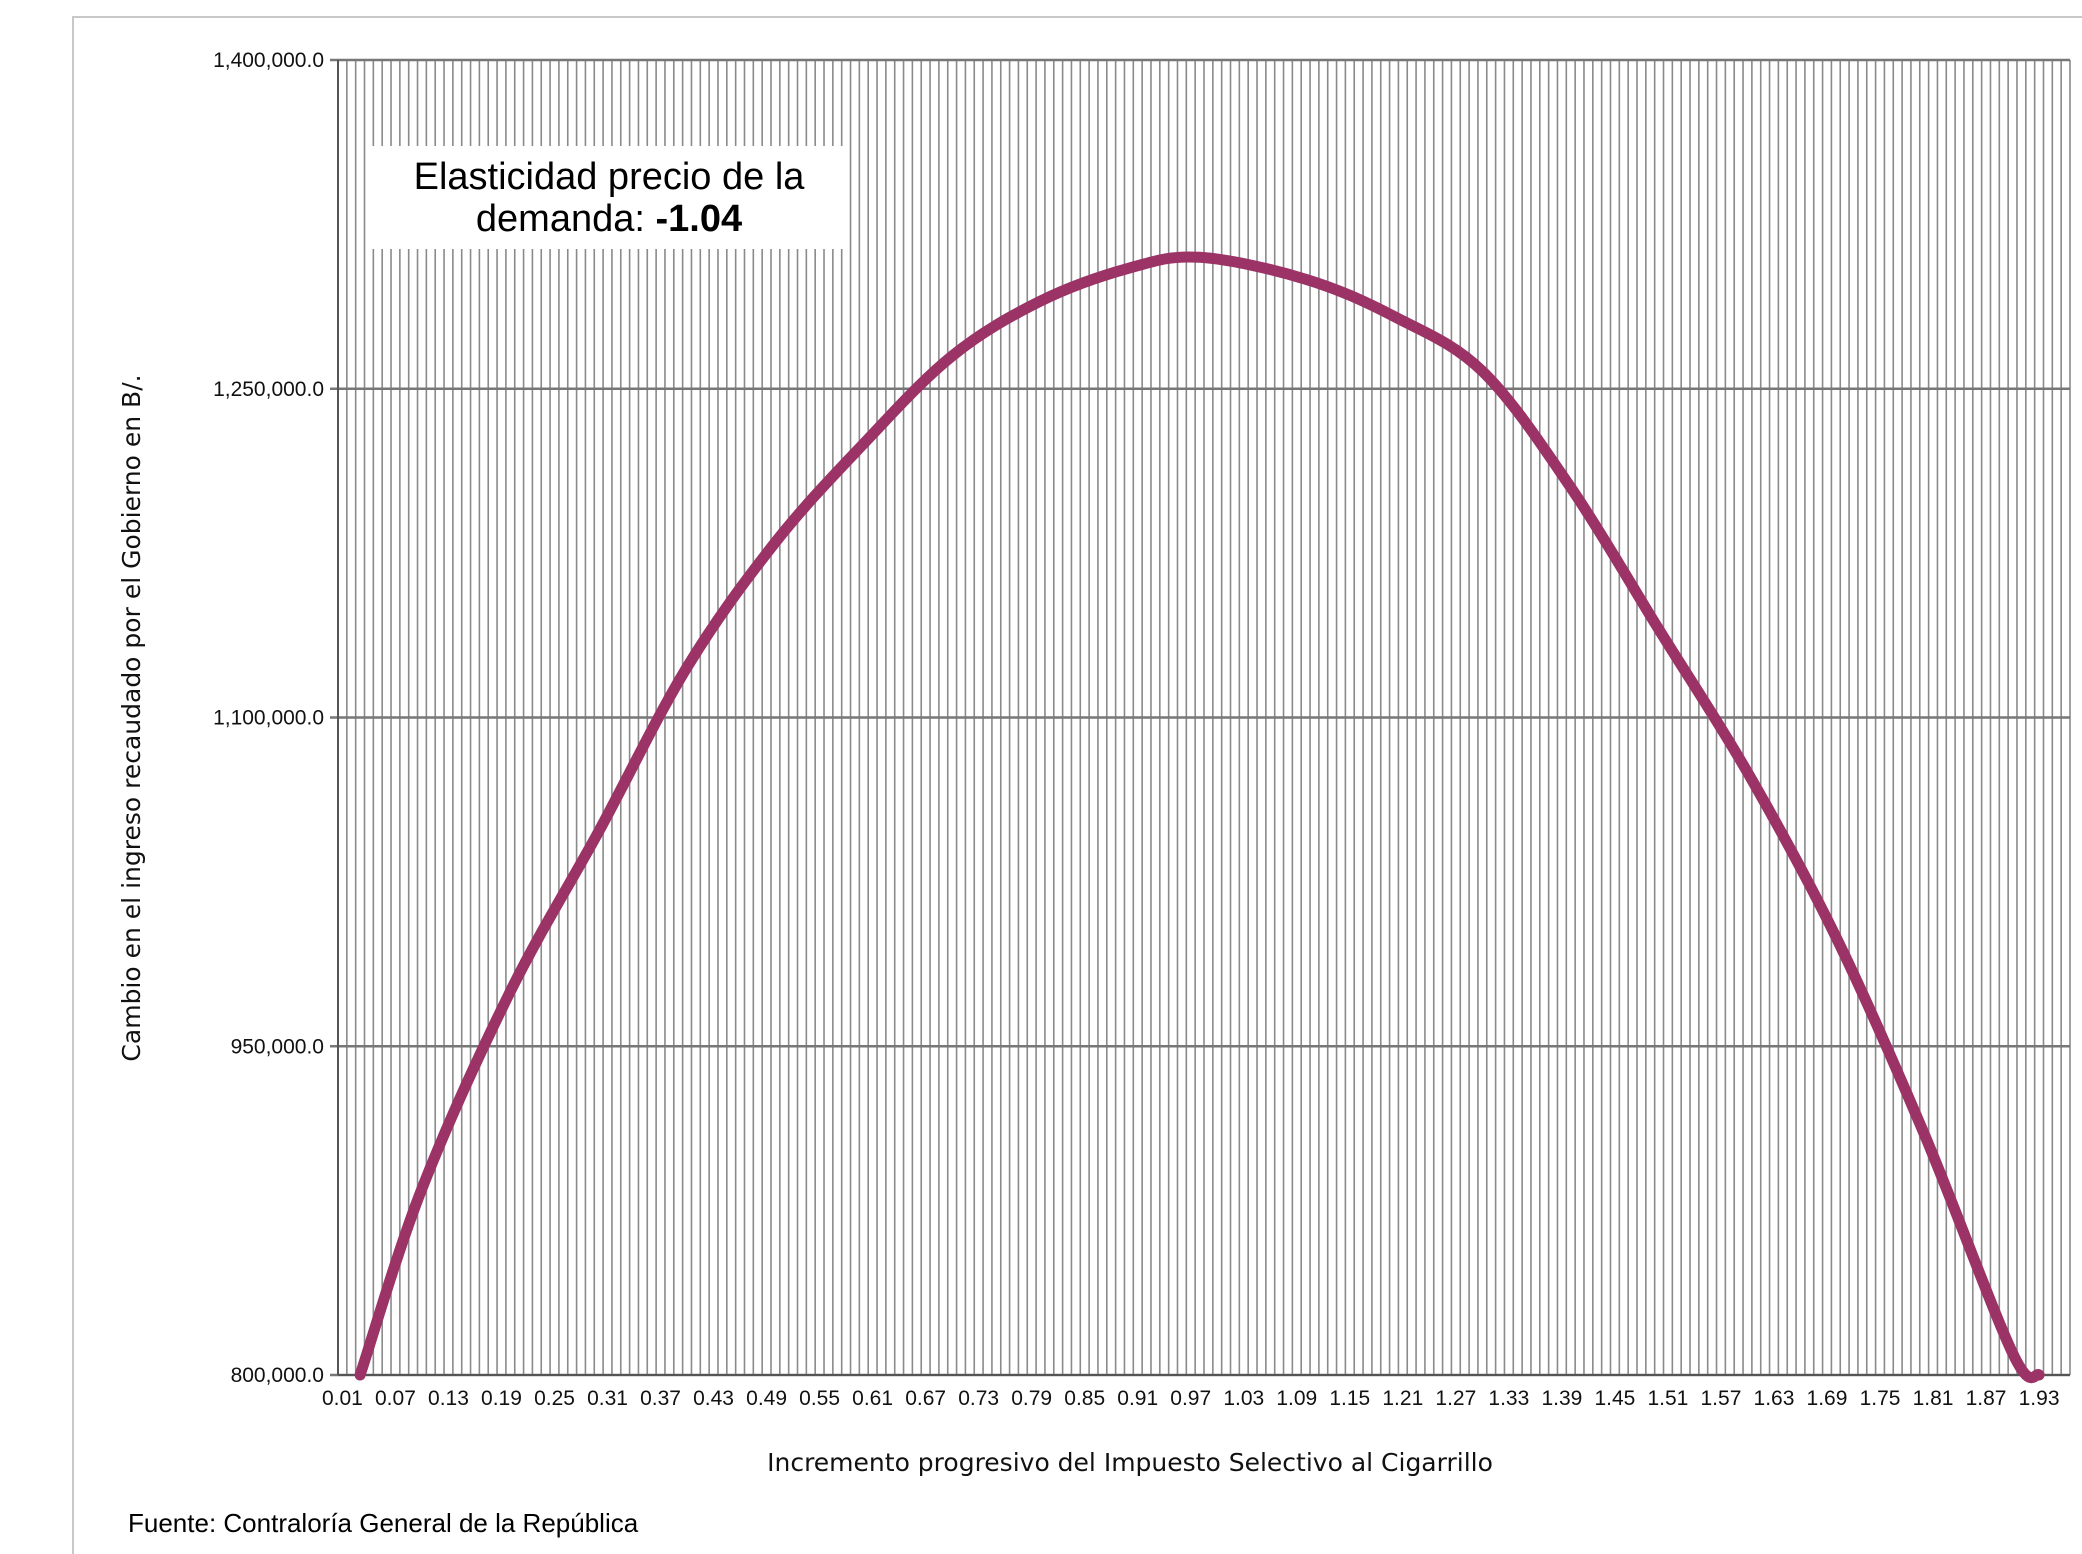  Describe the element at coordinates (1349, 1398) in the screenshot. I see `x-tick-label: 1.15` at that location.